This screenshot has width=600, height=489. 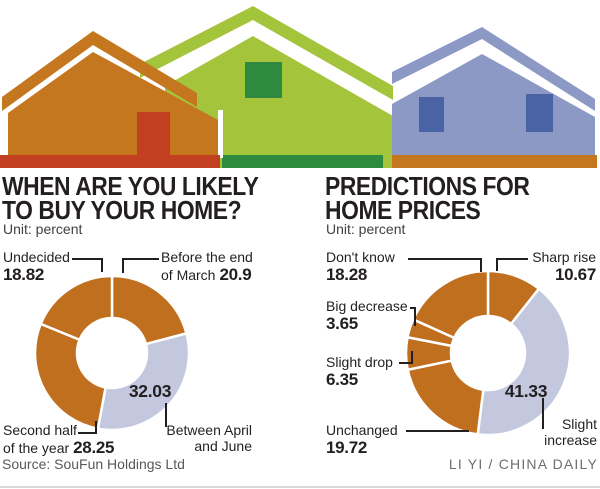 I want to click on callout-before-end-of-march: Before the end of March 20.9, so click(x=207, y=266).